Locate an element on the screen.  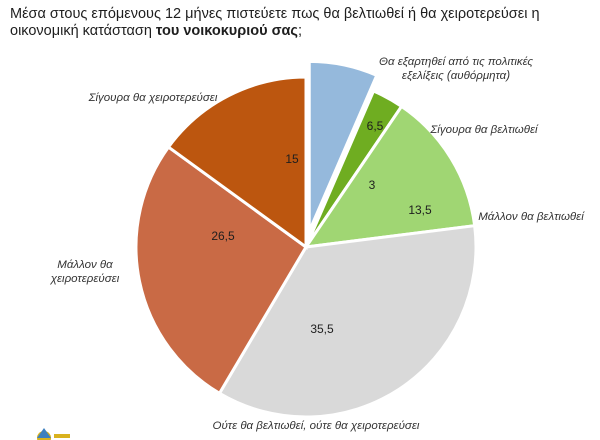
slice-category-label: Μάλλον θα χειροτερεύσει is located at coordinates (85, 272).